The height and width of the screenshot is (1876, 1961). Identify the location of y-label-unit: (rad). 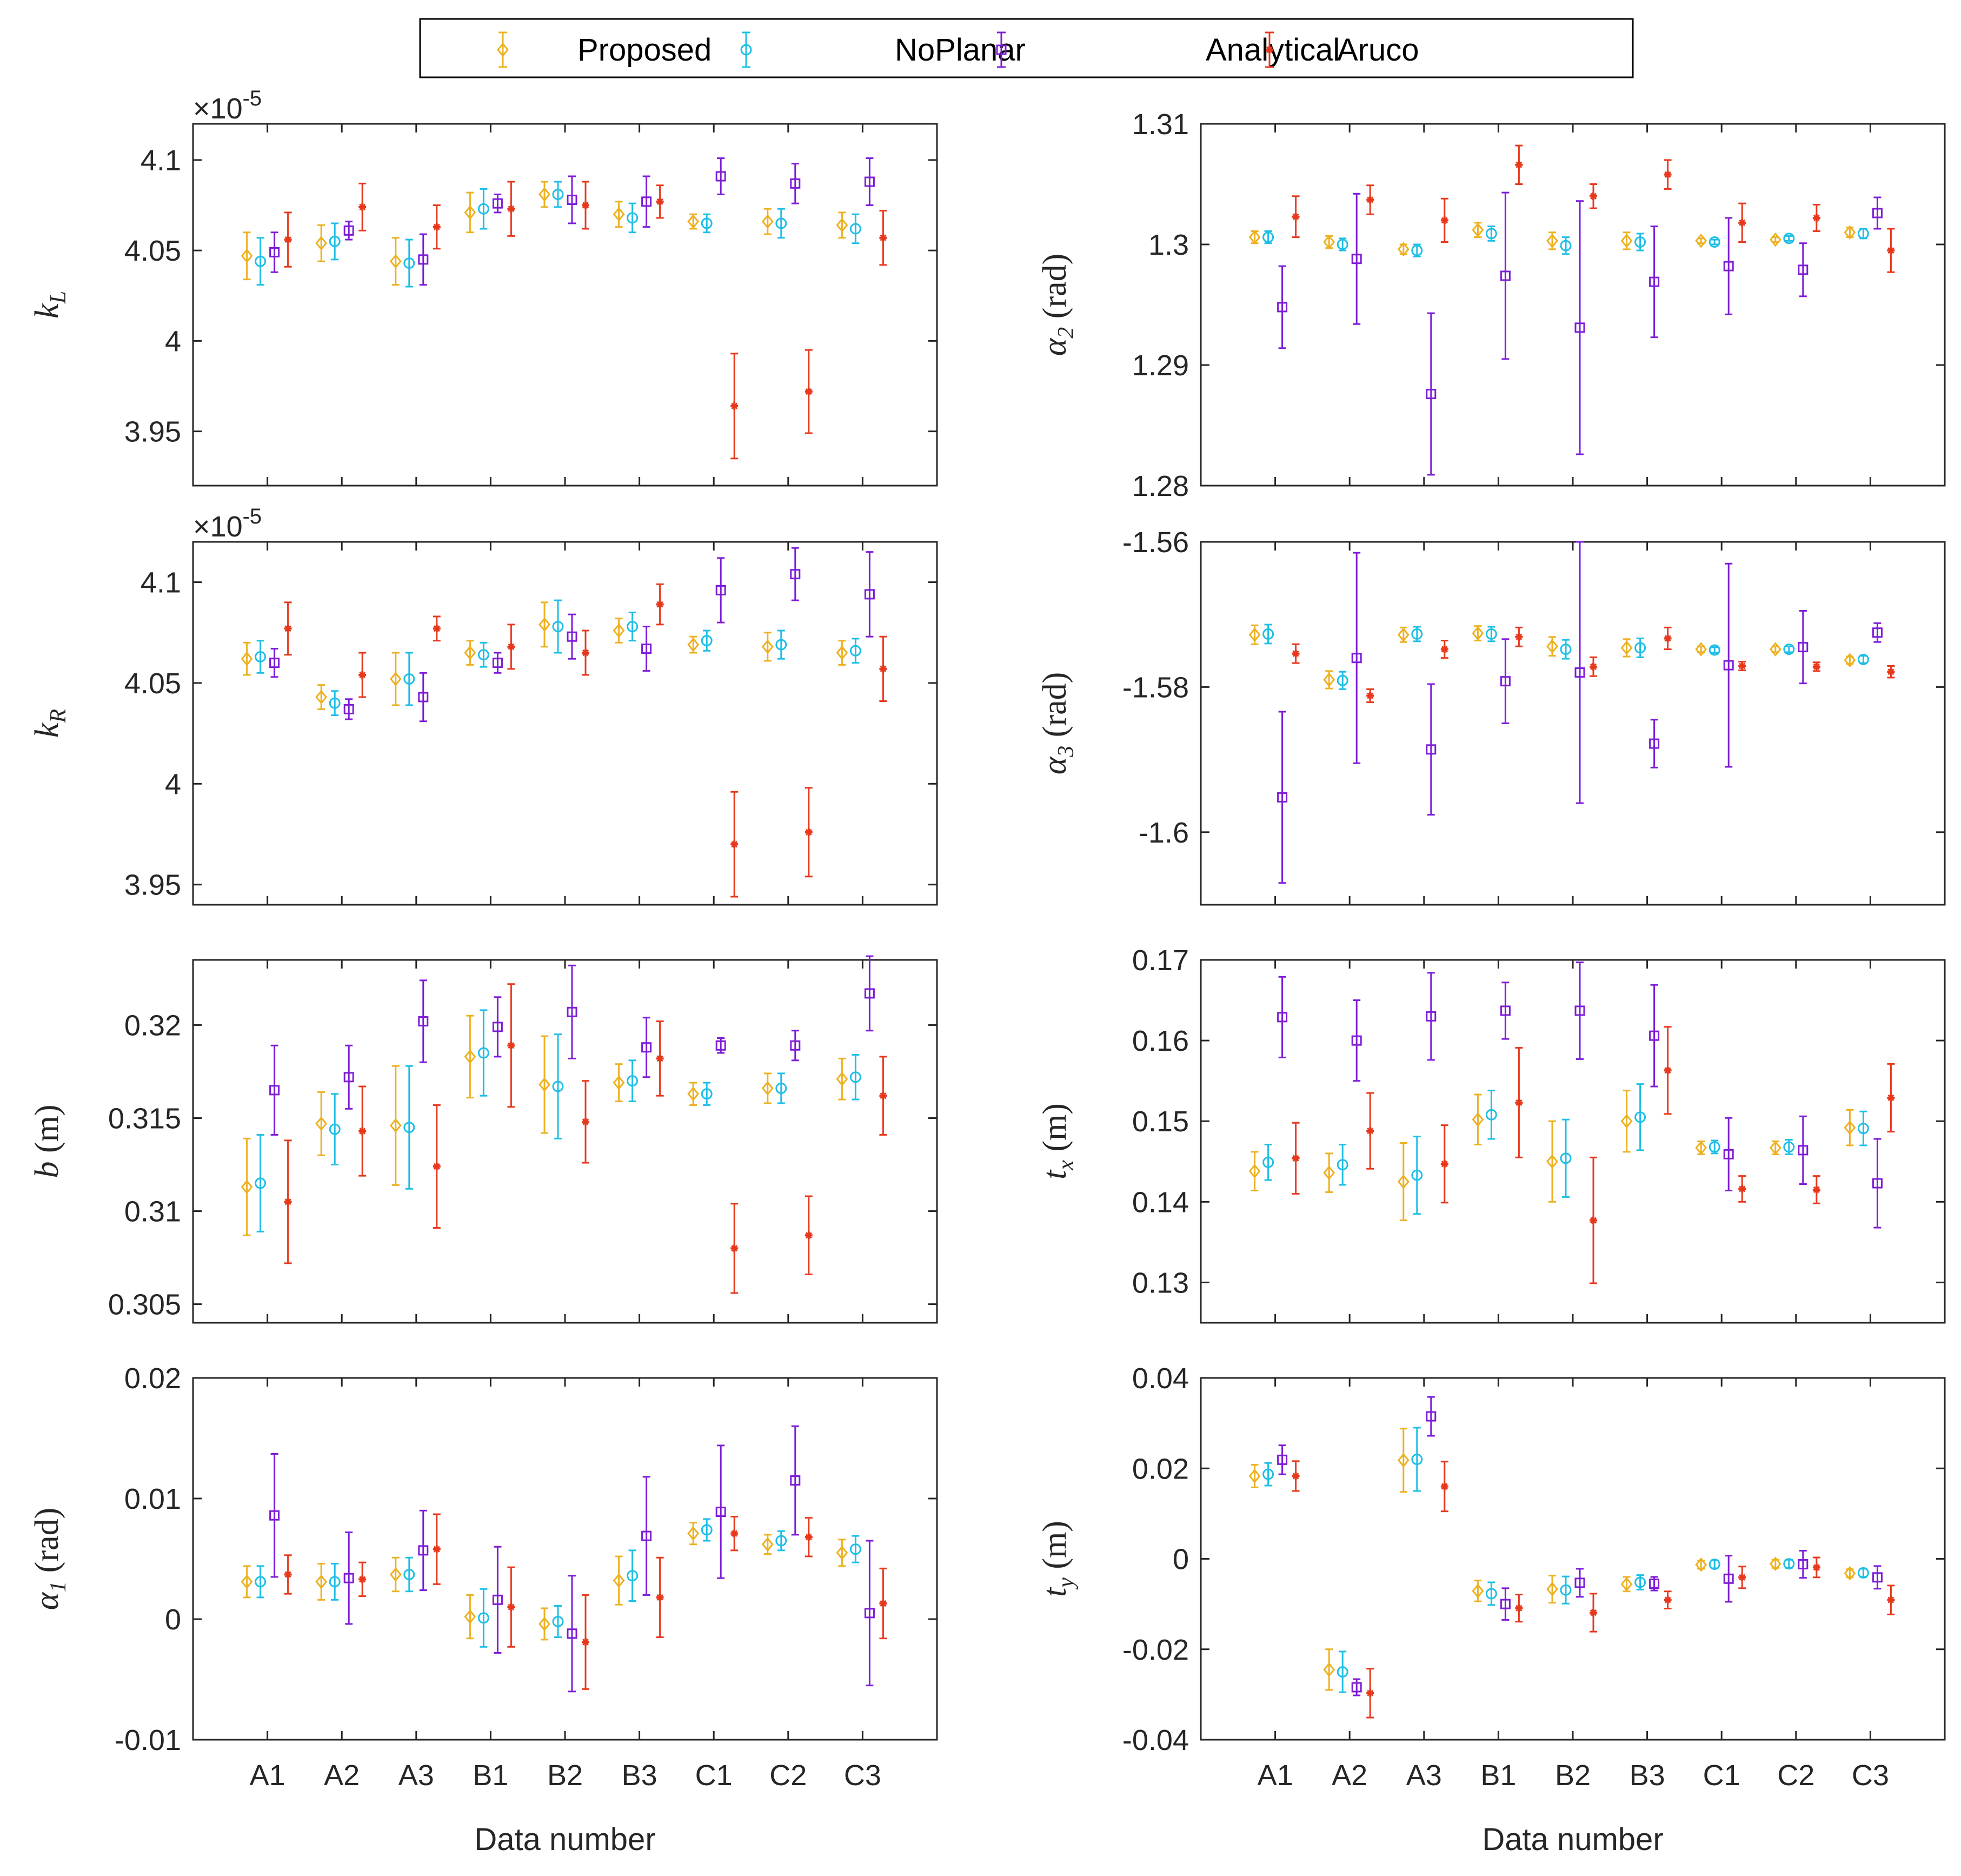
(47, 1544).